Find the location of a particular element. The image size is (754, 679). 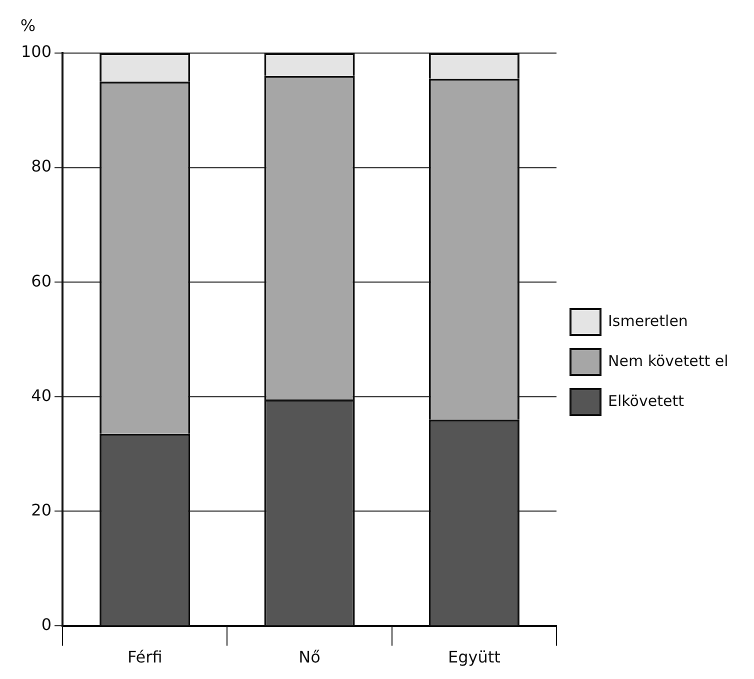

y-tick-label: 40 is located at coordinates (41, 395).